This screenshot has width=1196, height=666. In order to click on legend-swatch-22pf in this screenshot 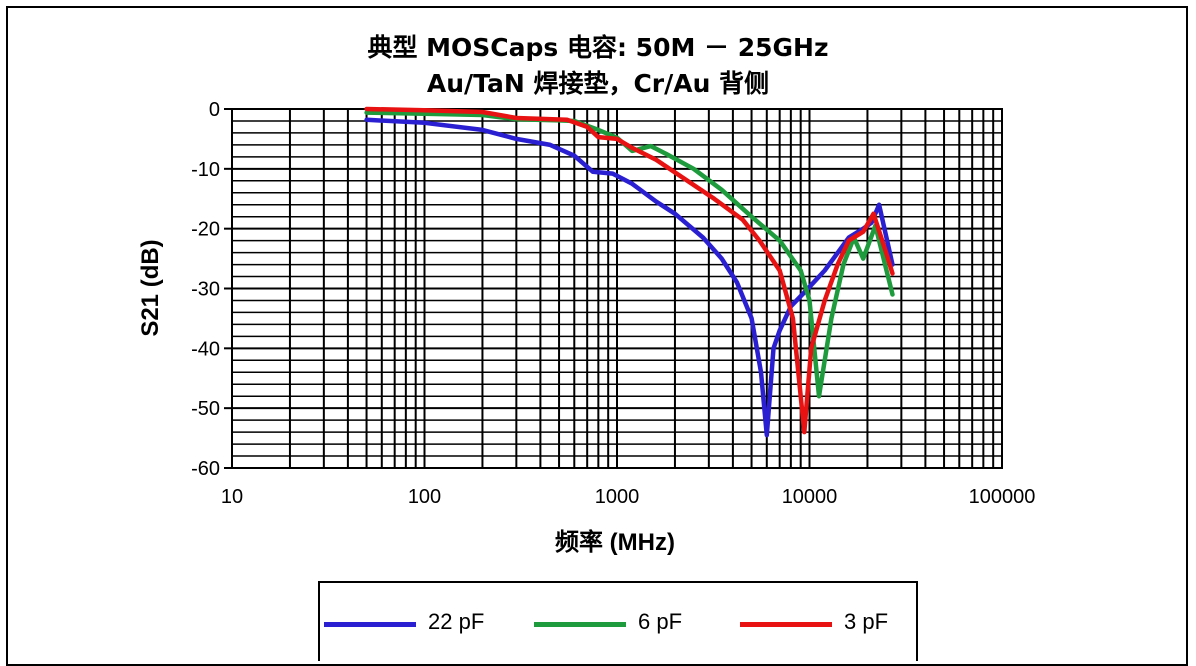, I will do `click(370, 624)`.